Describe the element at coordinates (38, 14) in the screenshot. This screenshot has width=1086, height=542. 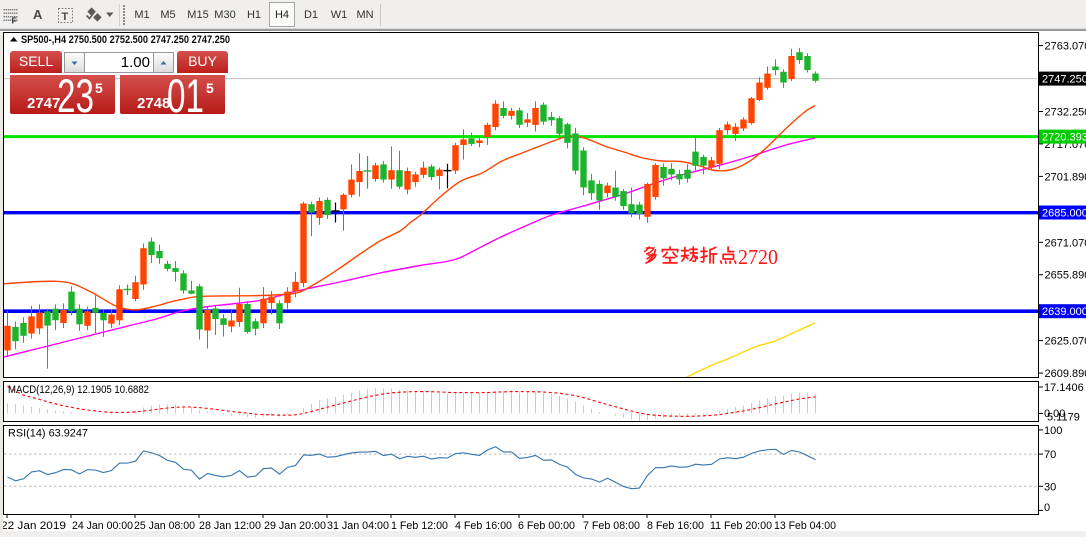
I see `svg-text: A` at that location.